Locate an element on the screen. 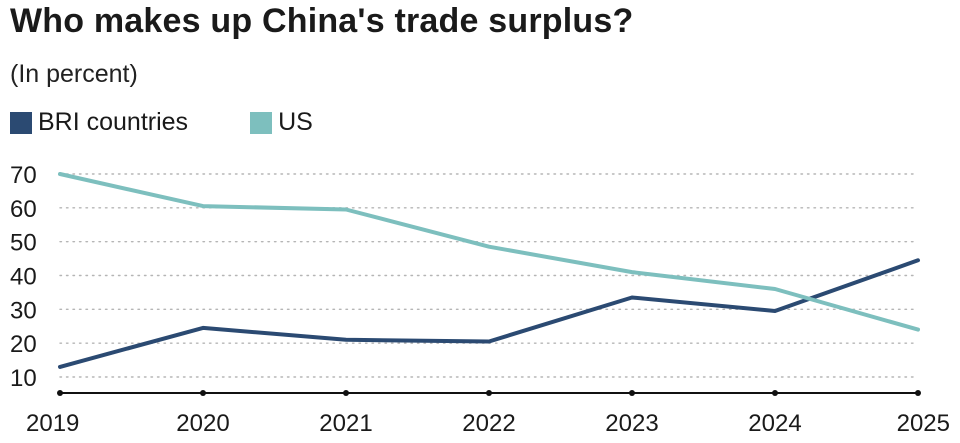 The image size is (960, 443). legend-item-bri: BRI countries is located at coordinates (99, 122).